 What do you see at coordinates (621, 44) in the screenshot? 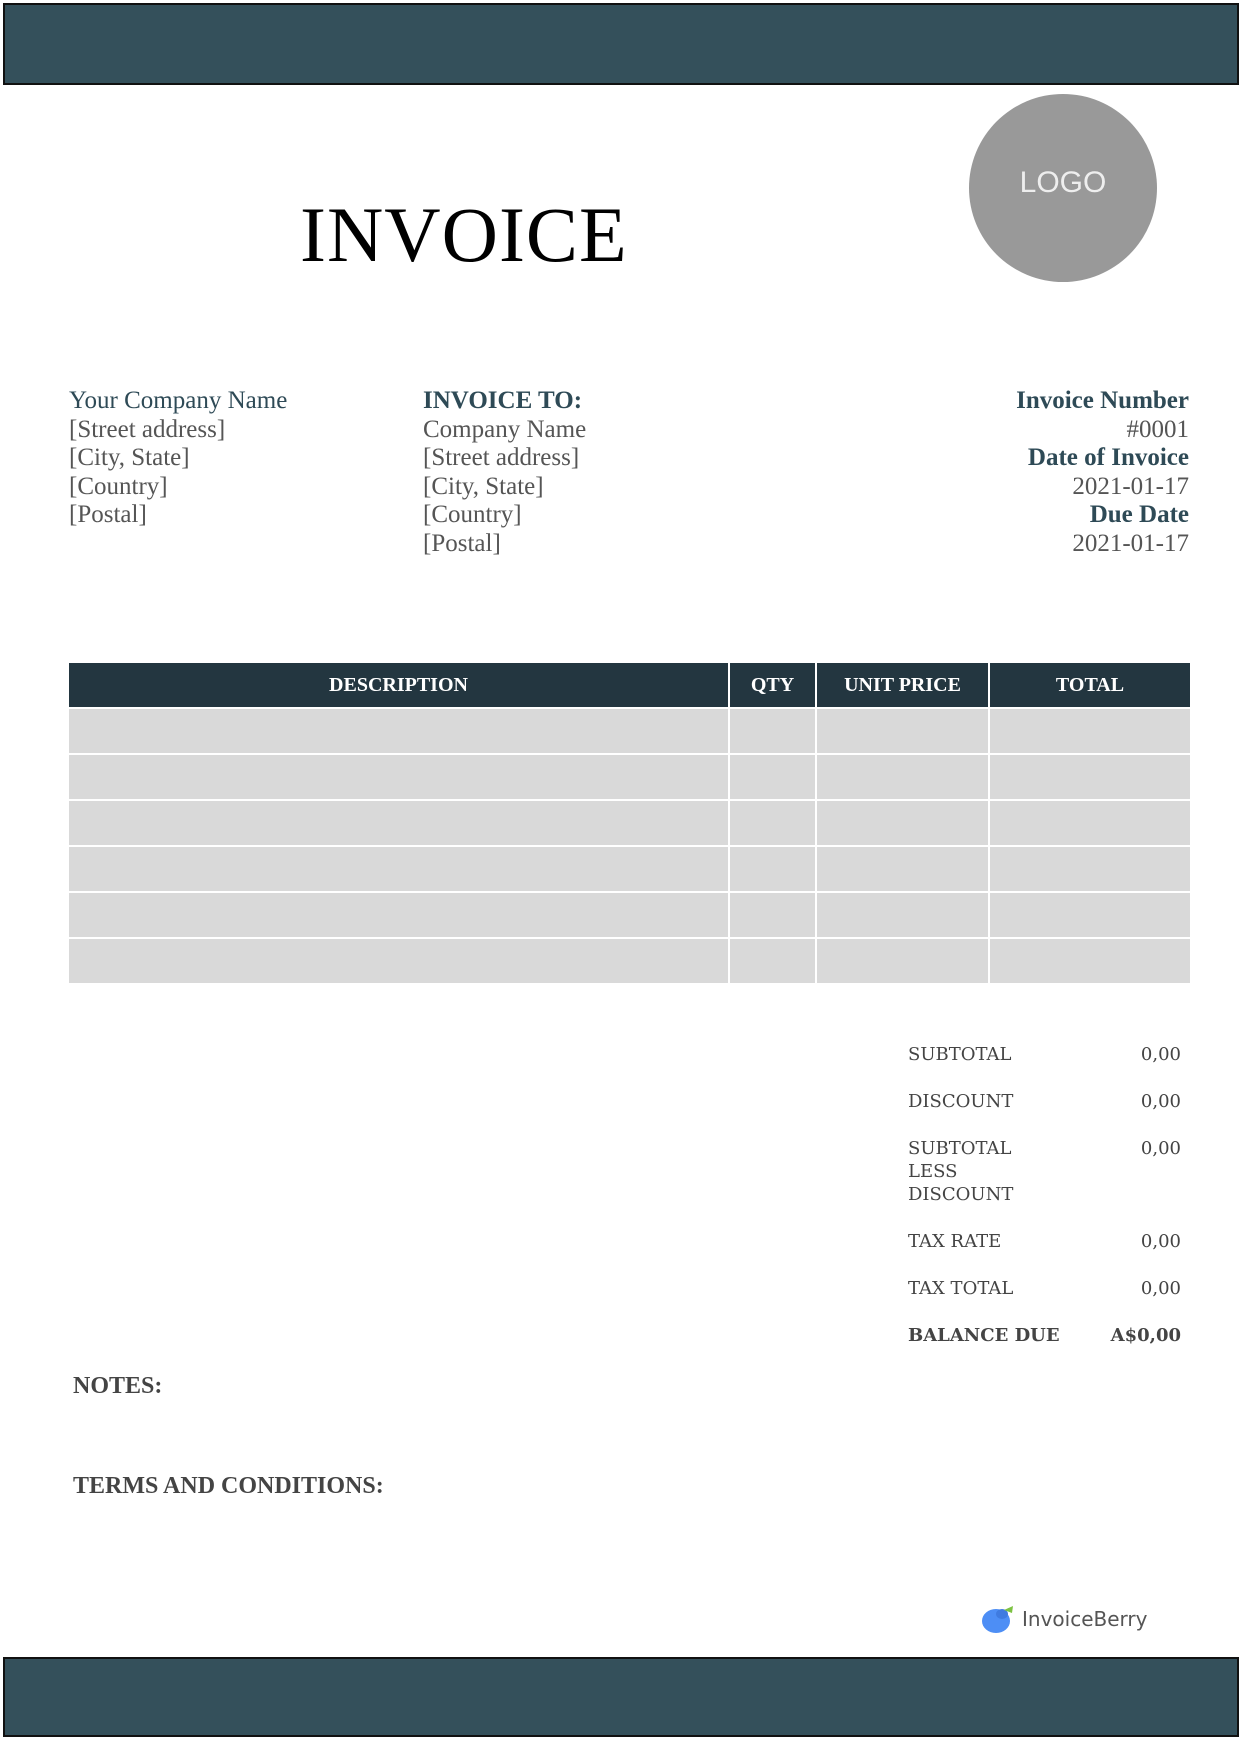
I see `header-bar` at bounding box center [621, 44].